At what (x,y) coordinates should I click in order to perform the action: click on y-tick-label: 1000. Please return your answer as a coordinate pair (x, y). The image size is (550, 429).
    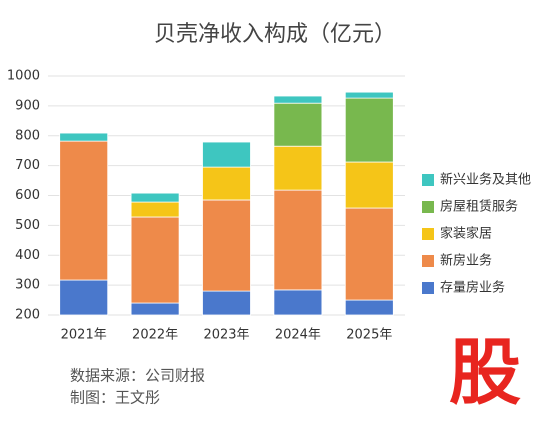
    Looking at the image, I should click on (23, 76).